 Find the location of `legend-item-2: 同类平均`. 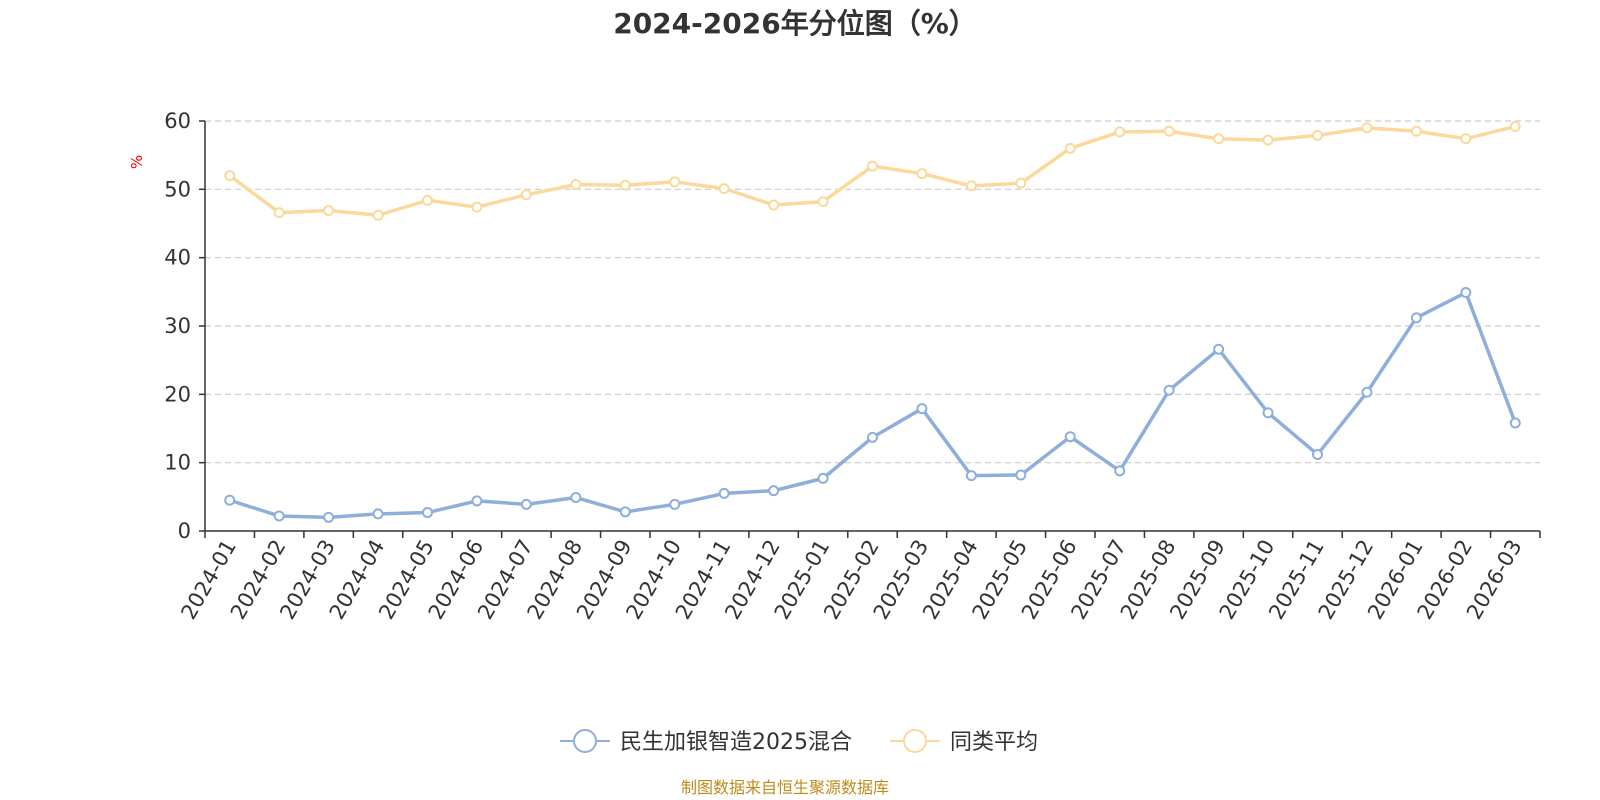

legend-item-2: 同类平均 is located at coordinates (964, 742).